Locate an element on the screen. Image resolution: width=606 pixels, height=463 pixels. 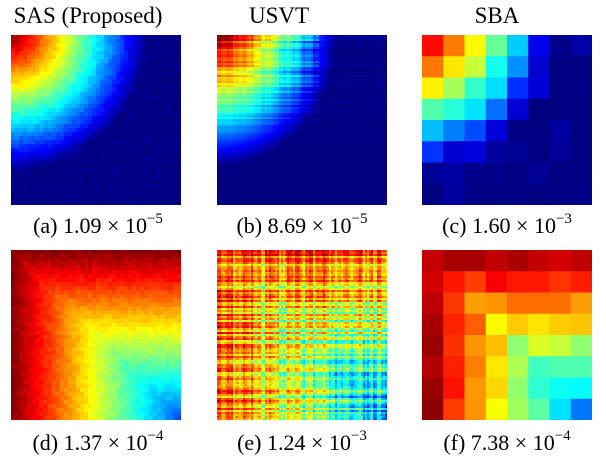
panel-e-heatmap is located at coordinates (302, 335).